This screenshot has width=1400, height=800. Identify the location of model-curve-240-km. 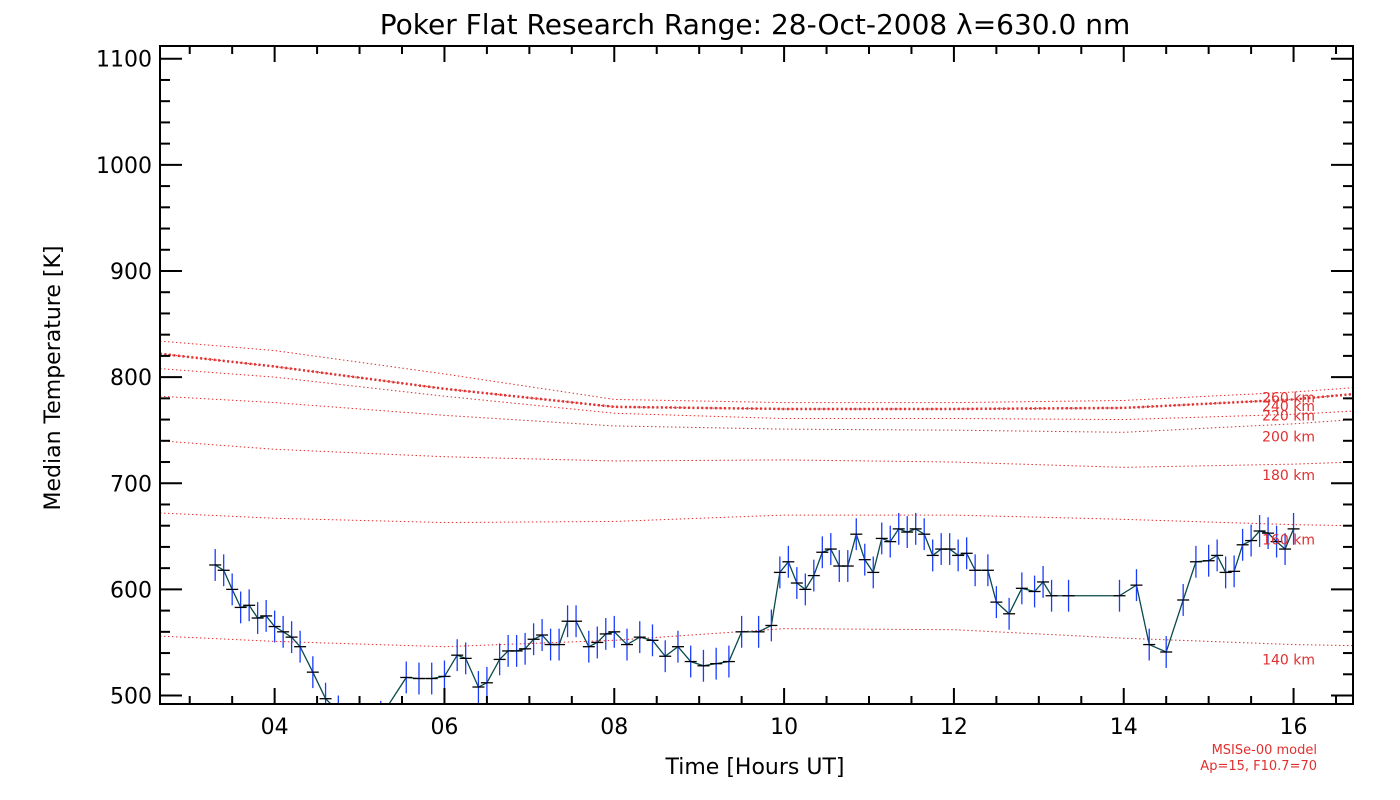
(756, 381).